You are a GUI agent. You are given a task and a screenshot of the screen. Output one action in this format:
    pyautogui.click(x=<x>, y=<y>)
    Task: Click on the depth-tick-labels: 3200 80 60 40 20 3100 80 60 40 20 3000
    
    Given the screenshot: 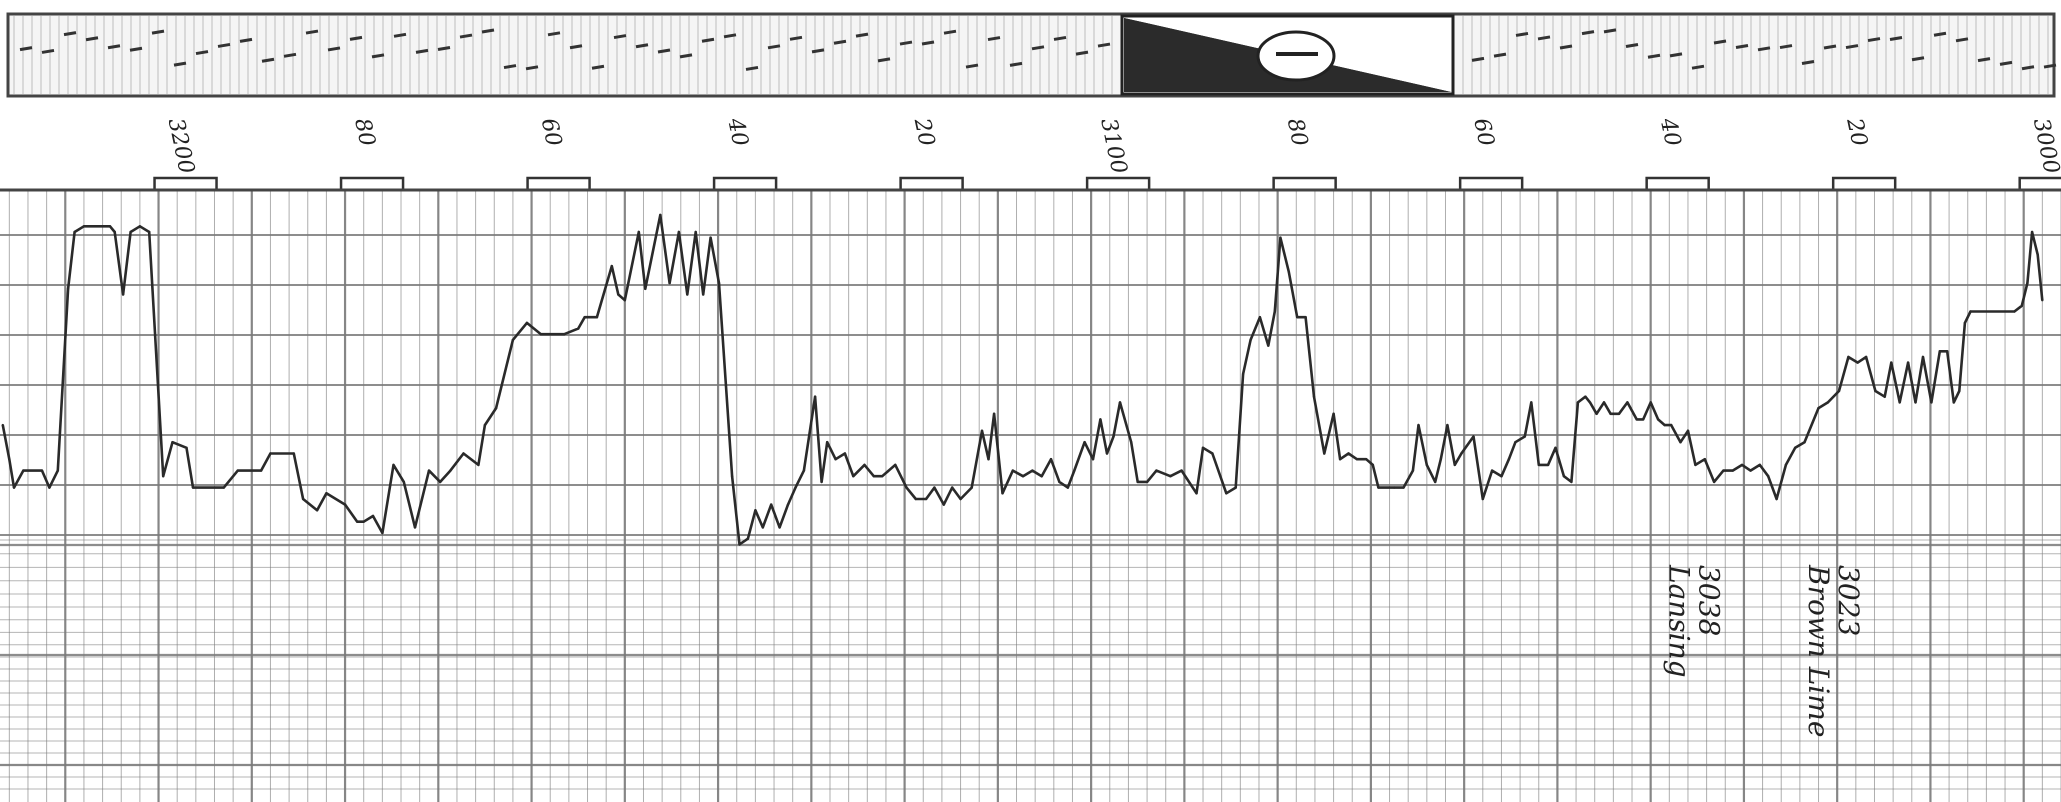 What is the action you would take?
    pyautogui.click(x=1112, y=145)
    